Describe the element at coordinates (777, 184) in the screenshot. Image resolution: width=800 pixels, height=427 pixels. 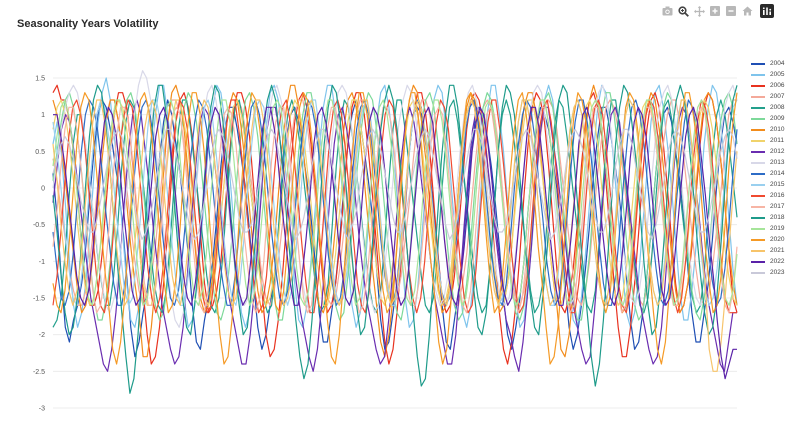
I see `legend-label: 2015` at that location.